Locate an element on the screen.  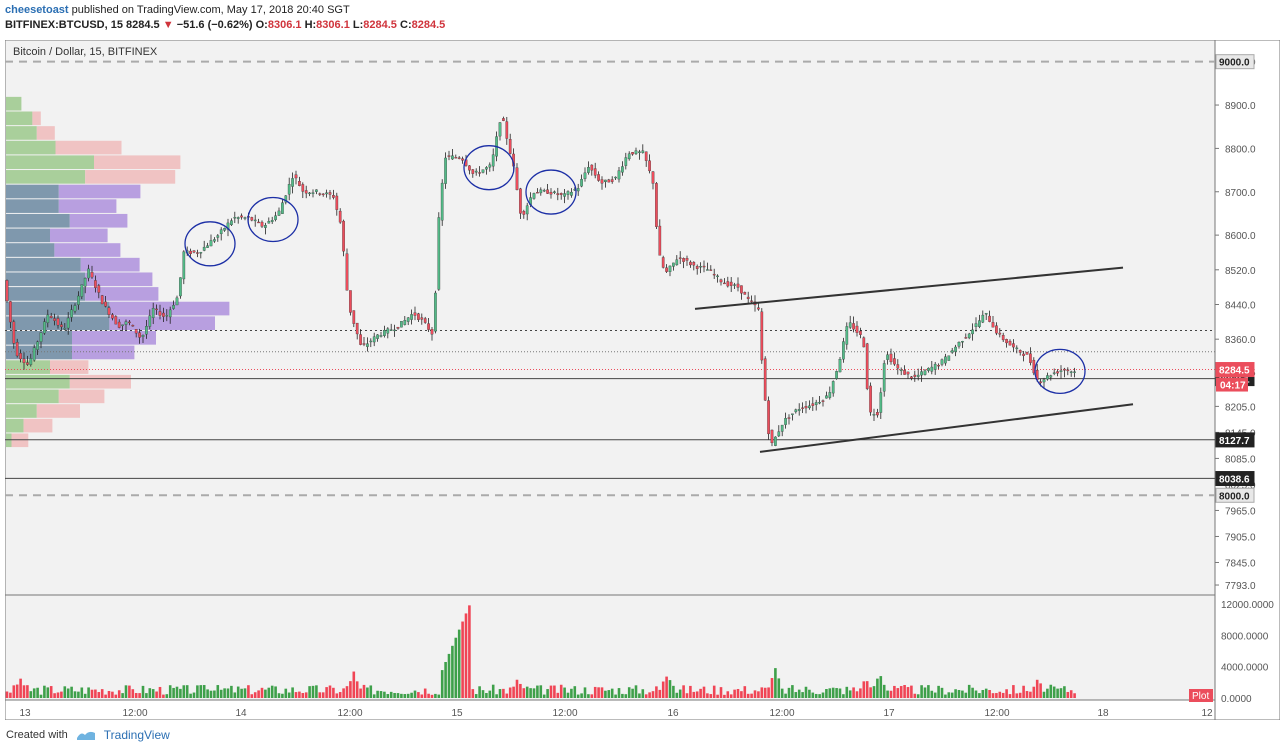
low-value: 8284.5 is located at coordinates (380, 25).